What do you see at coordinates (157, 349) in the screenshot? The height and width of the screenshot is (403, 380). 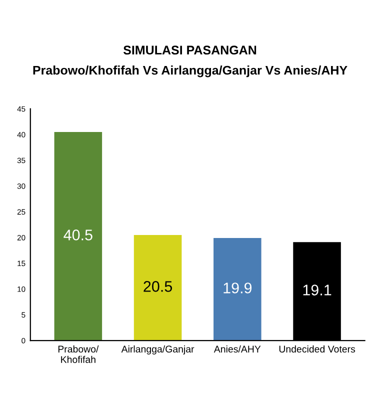 I see `x-tick-label: Airlangga/Ganjar` at bounding box center [157, 349].